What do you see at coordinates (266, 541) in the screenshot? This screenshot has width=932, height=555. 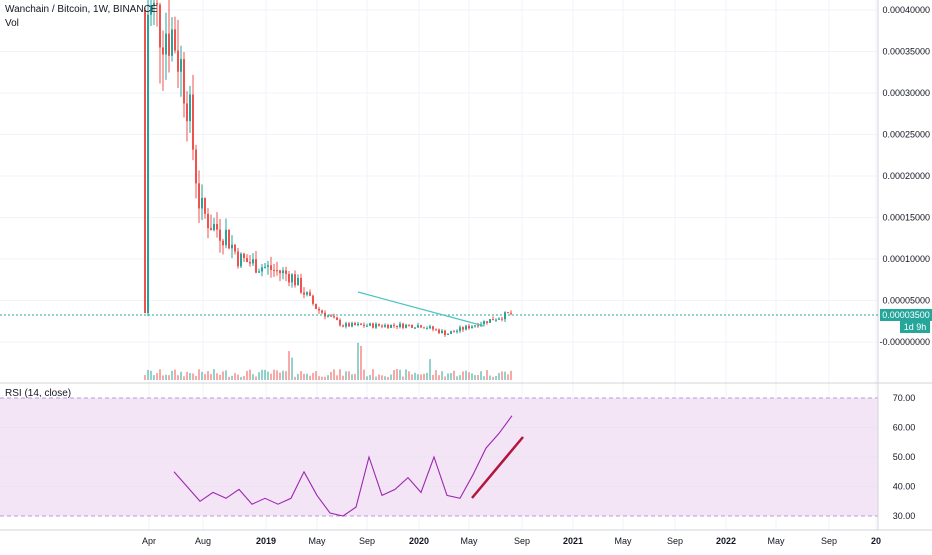 I see `time-tick-label: 2019` at bounding box center [266, 541].